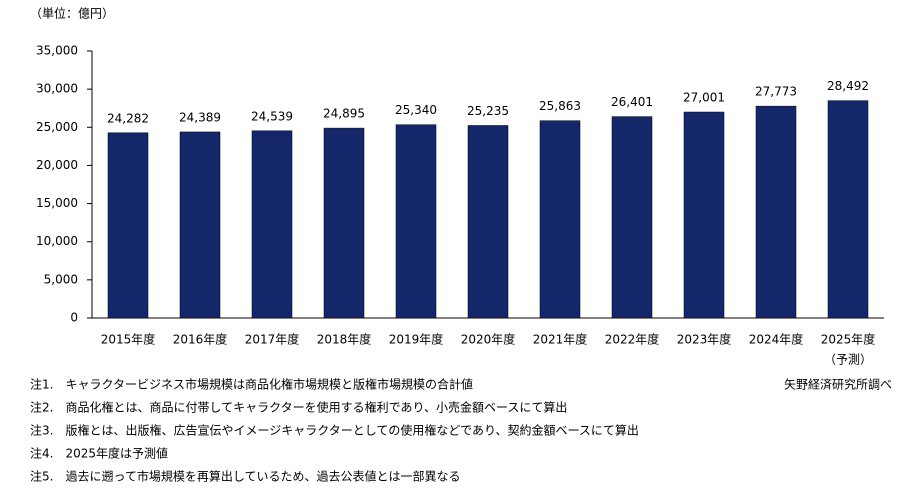 The height and width of the screenshot is (491, 921). What do you see at coordinates (848, 360) in the screenshot?
I see `forecast-note: （予測）` at bounding box center [848, 360].